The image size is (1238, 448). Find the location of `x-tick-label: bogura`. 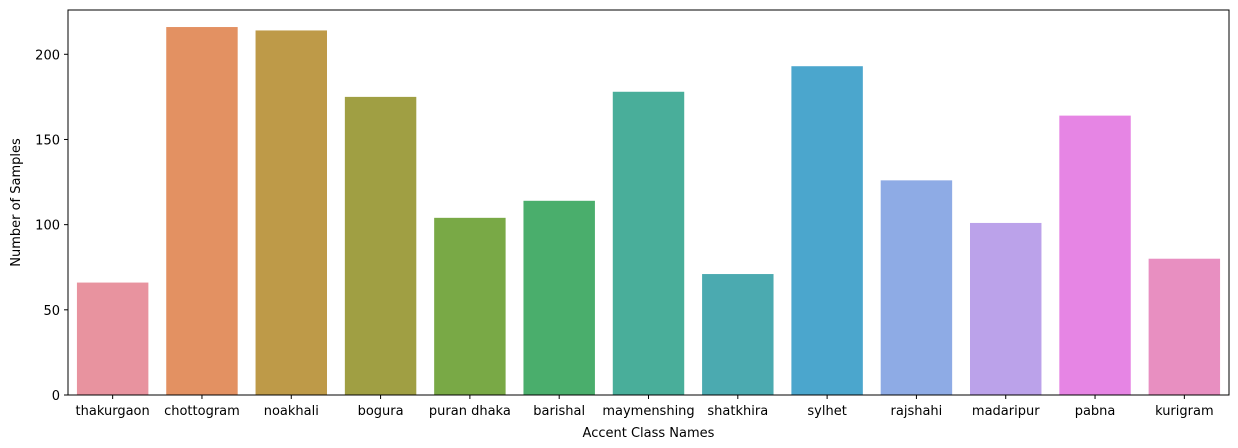

x-tick-label: bogura is located at coordinates (381, 411).